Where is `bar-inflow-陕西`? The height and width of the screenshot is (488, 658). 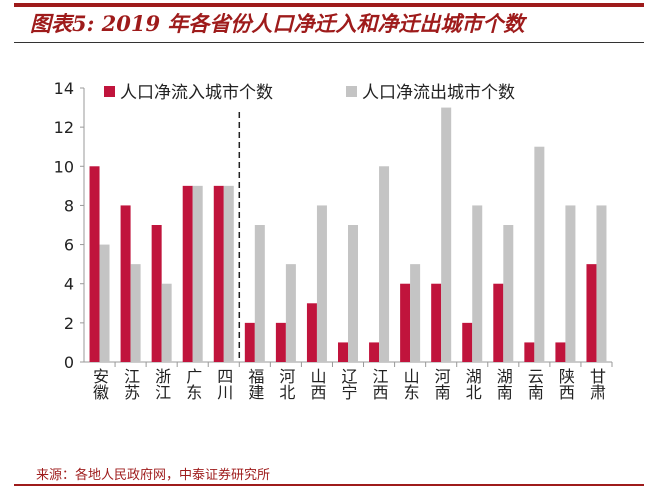 bar-inflow-陕西 is located at coordinates (560, 352).